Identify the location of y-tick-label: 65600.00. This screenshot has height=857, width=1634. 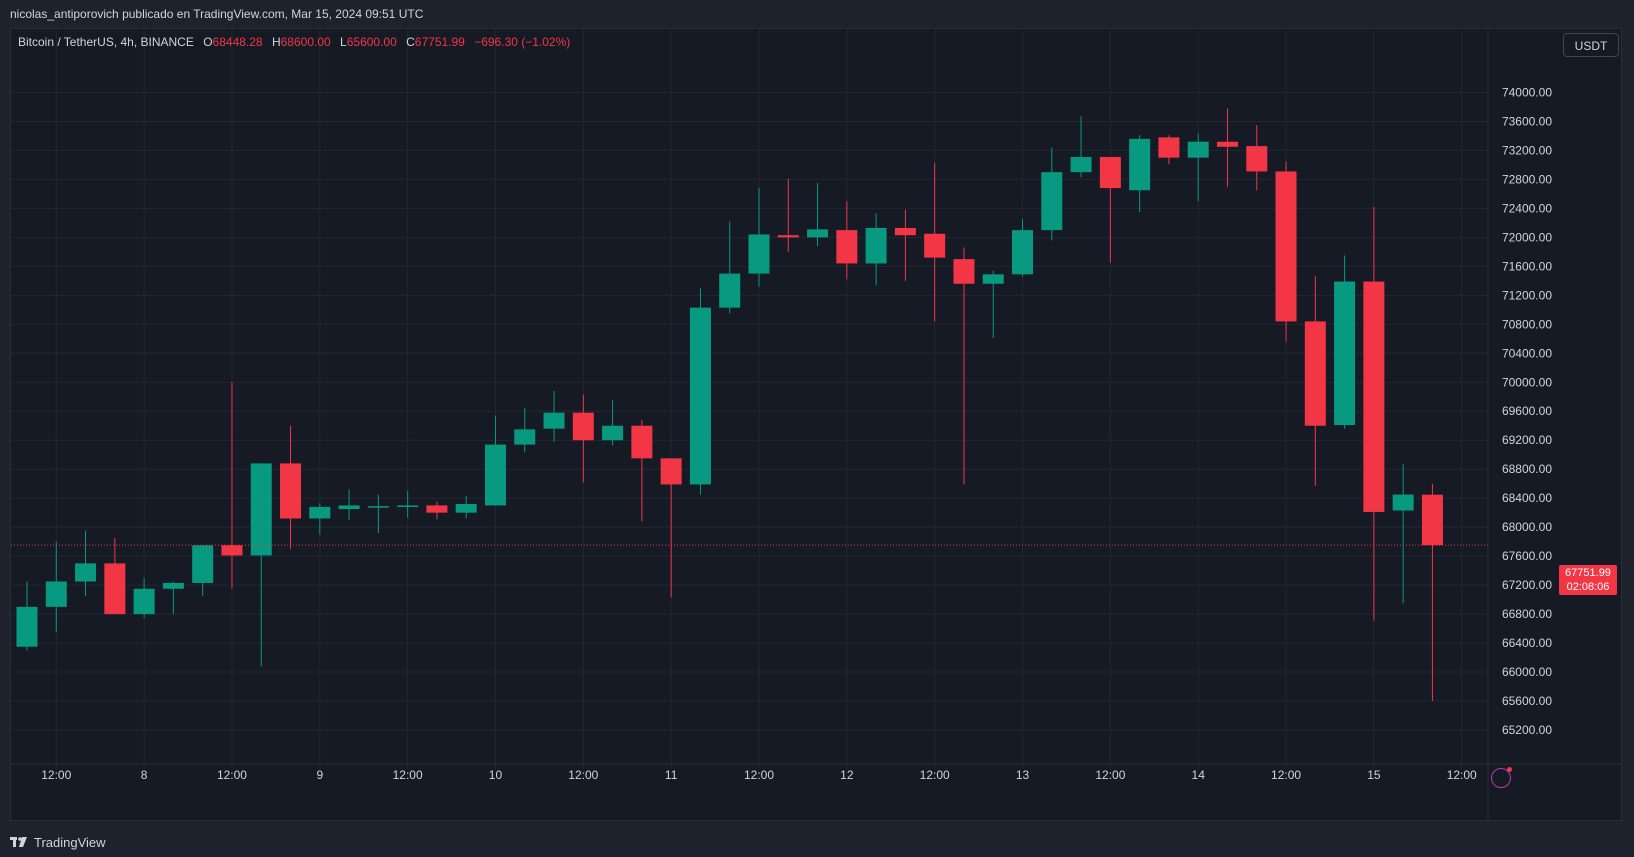
(1527, 701).